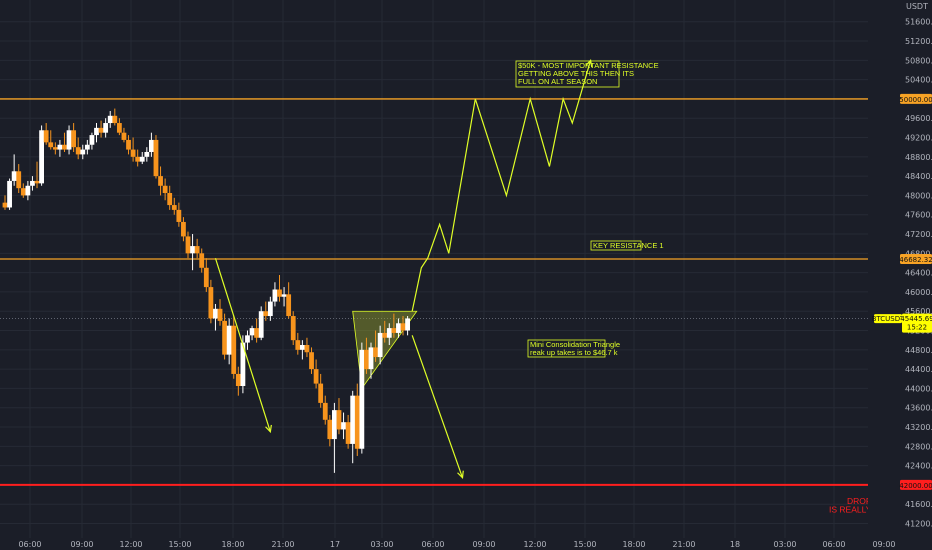 The width and height of the screenshot is (932, 550). What do you see at coordinates (460, 474) in the screenshot?
I see `bearish-projection-2-arrowhead` at bounding box center [460, 474].